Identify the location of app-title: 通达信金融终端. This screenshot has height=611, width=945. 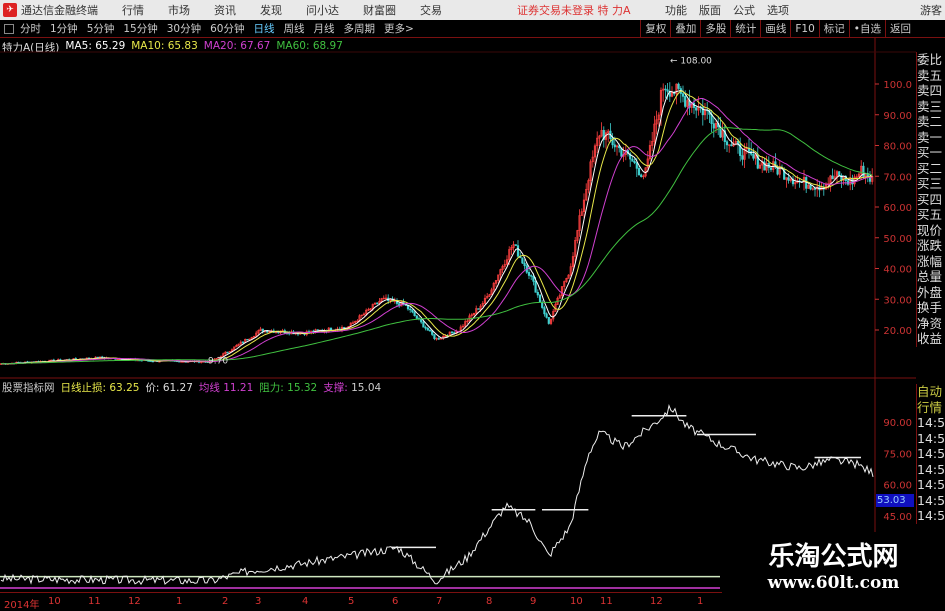
(59, 10).